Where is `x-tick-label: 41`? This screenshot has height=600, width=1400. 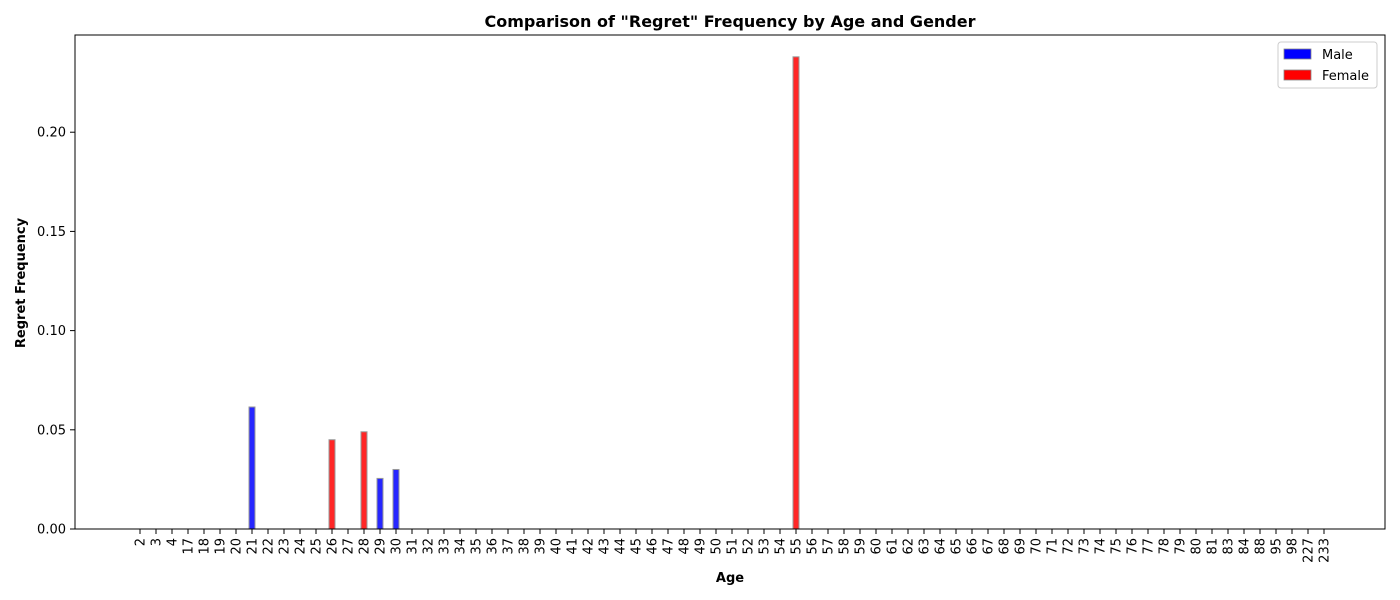 x-tick-label: 41 is located at coordinates (573, 546).